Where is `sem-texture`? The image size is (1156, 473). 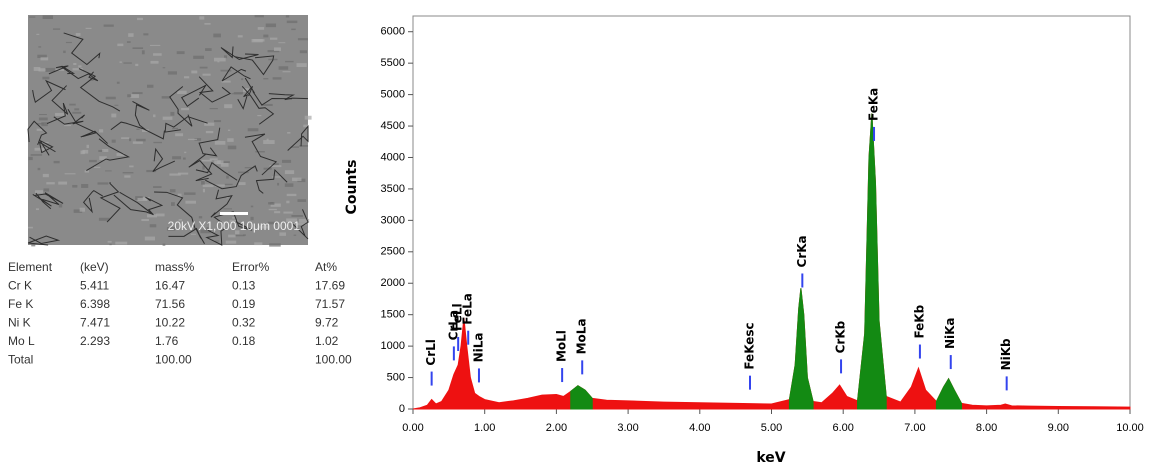 sem-texture is located at coordinates (169, 131).